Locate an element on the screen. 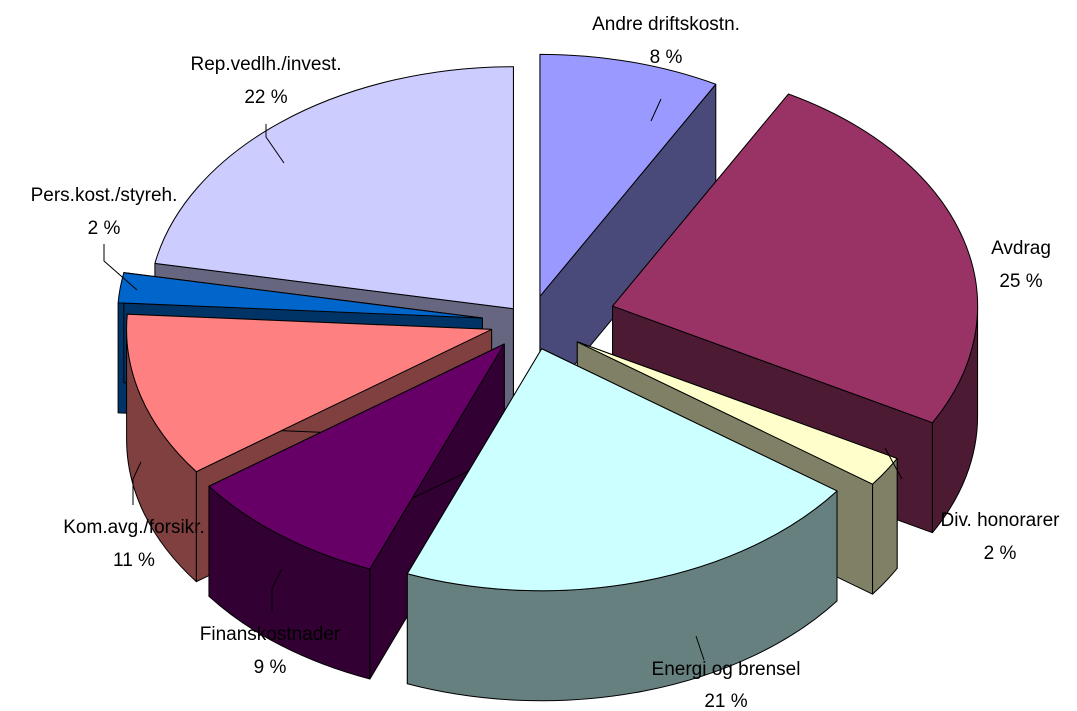 Image resolution: width=1077 pixels, height=711 pixels. slice-label-name: Avdrag is located at coordinates (1021, 248).